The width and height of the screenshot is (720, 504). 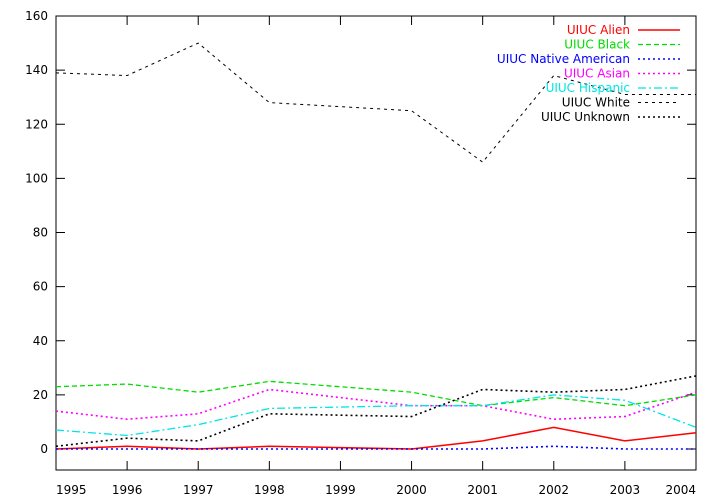 I want to click on x-tick-label: 1997, so click(x=198, y=490).